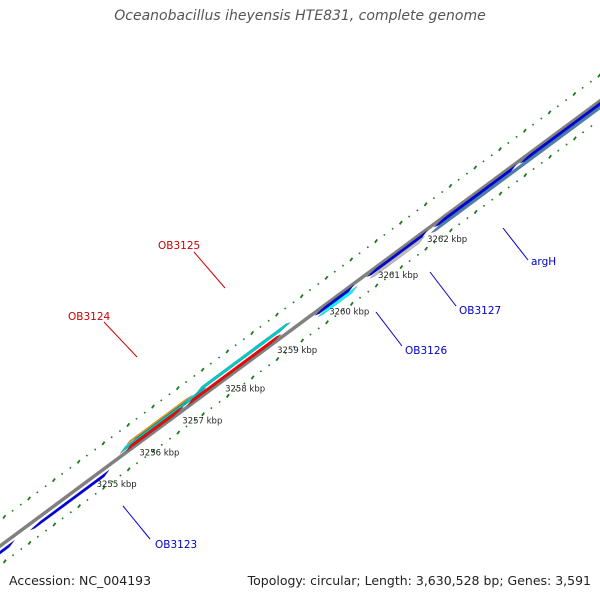 The width and height of the screenshot is (600, 600). Describe the element at coordinates (398, 276) in the screenshot. I see `scale-label: 3261 kbp` at that location.